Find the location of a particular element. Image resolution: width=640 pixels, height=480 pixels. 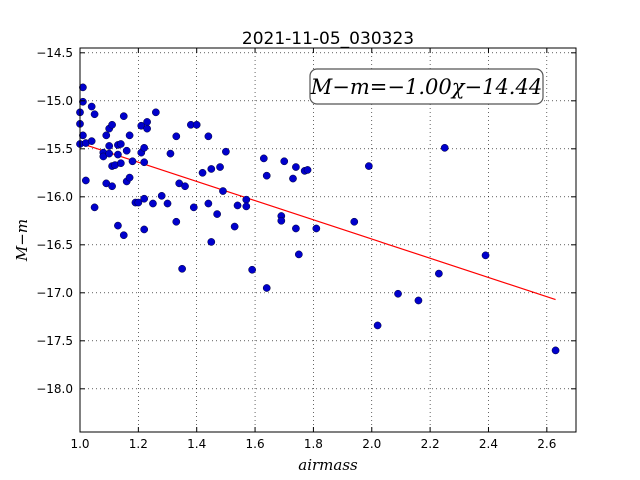

x-tick-label: 2.2 is located at coordinates (430, 444).